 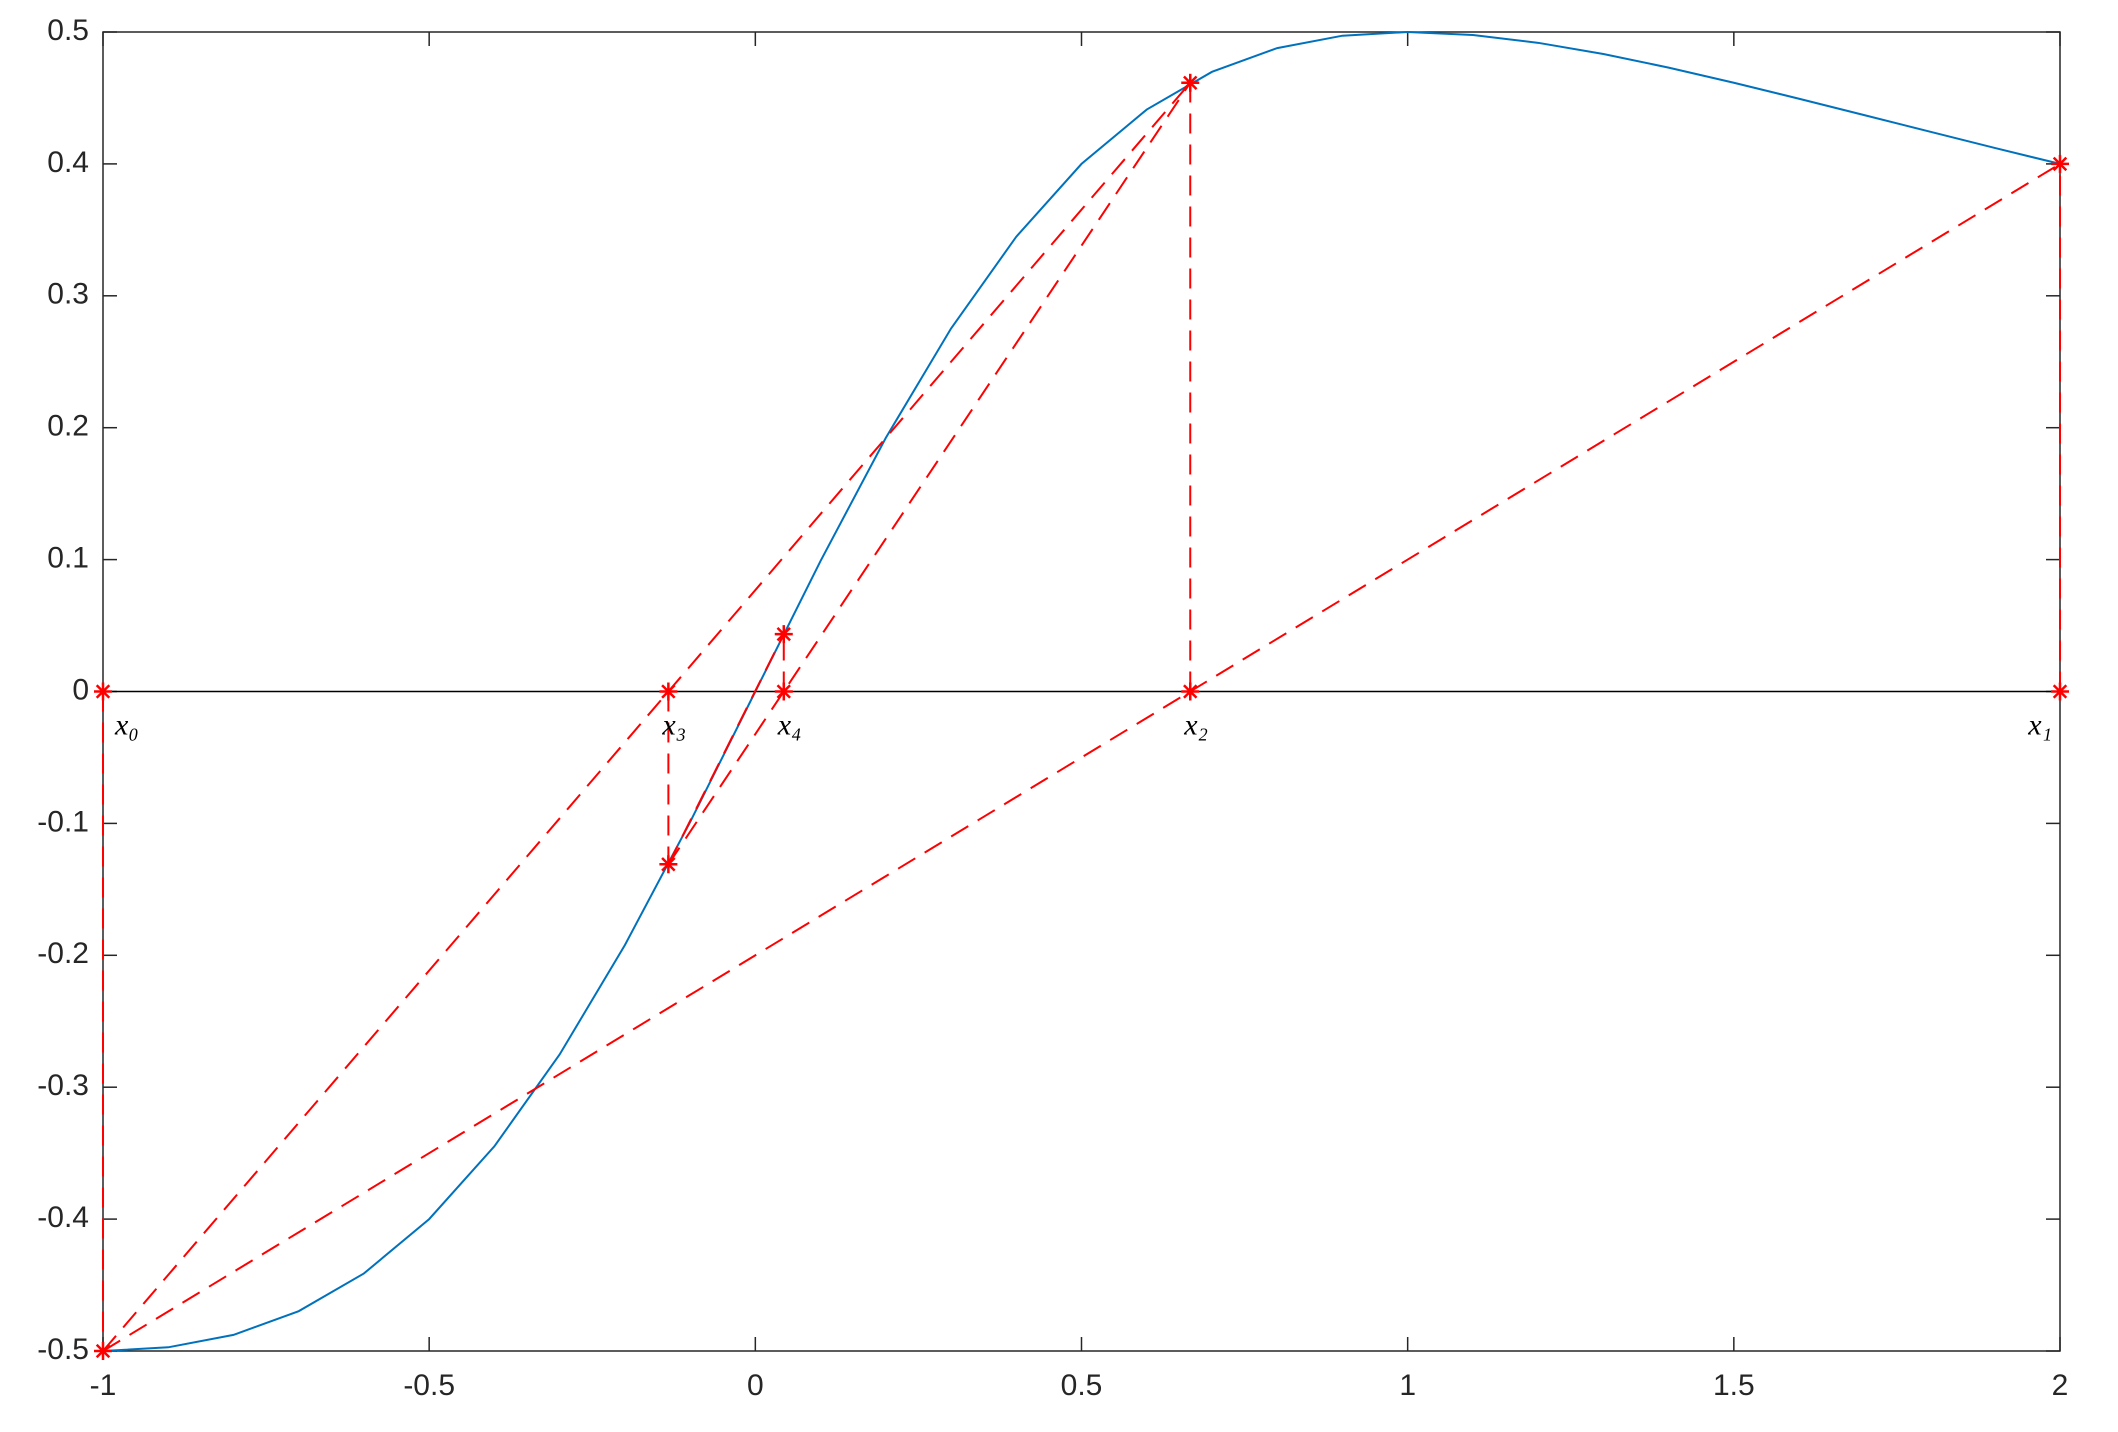 I want to click on x-tick-label: 1.5, so click(x=1734, y=1385).